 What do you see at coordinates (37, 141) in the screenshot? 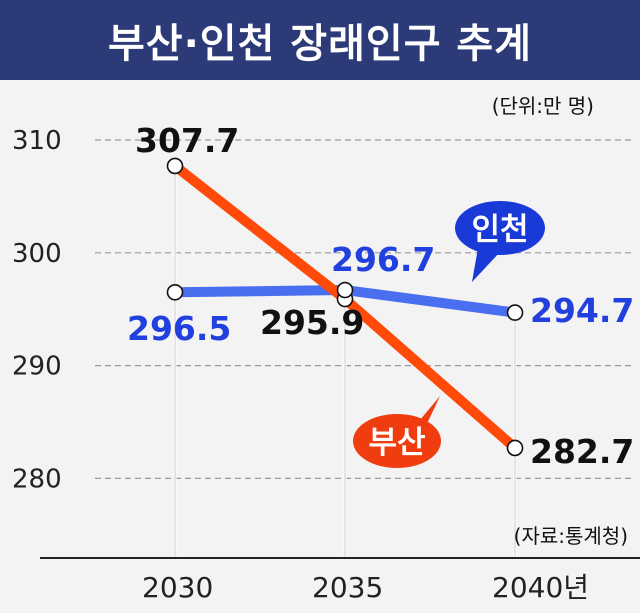
I see `y-tick-label: 310` at bounding box center [37, 141].